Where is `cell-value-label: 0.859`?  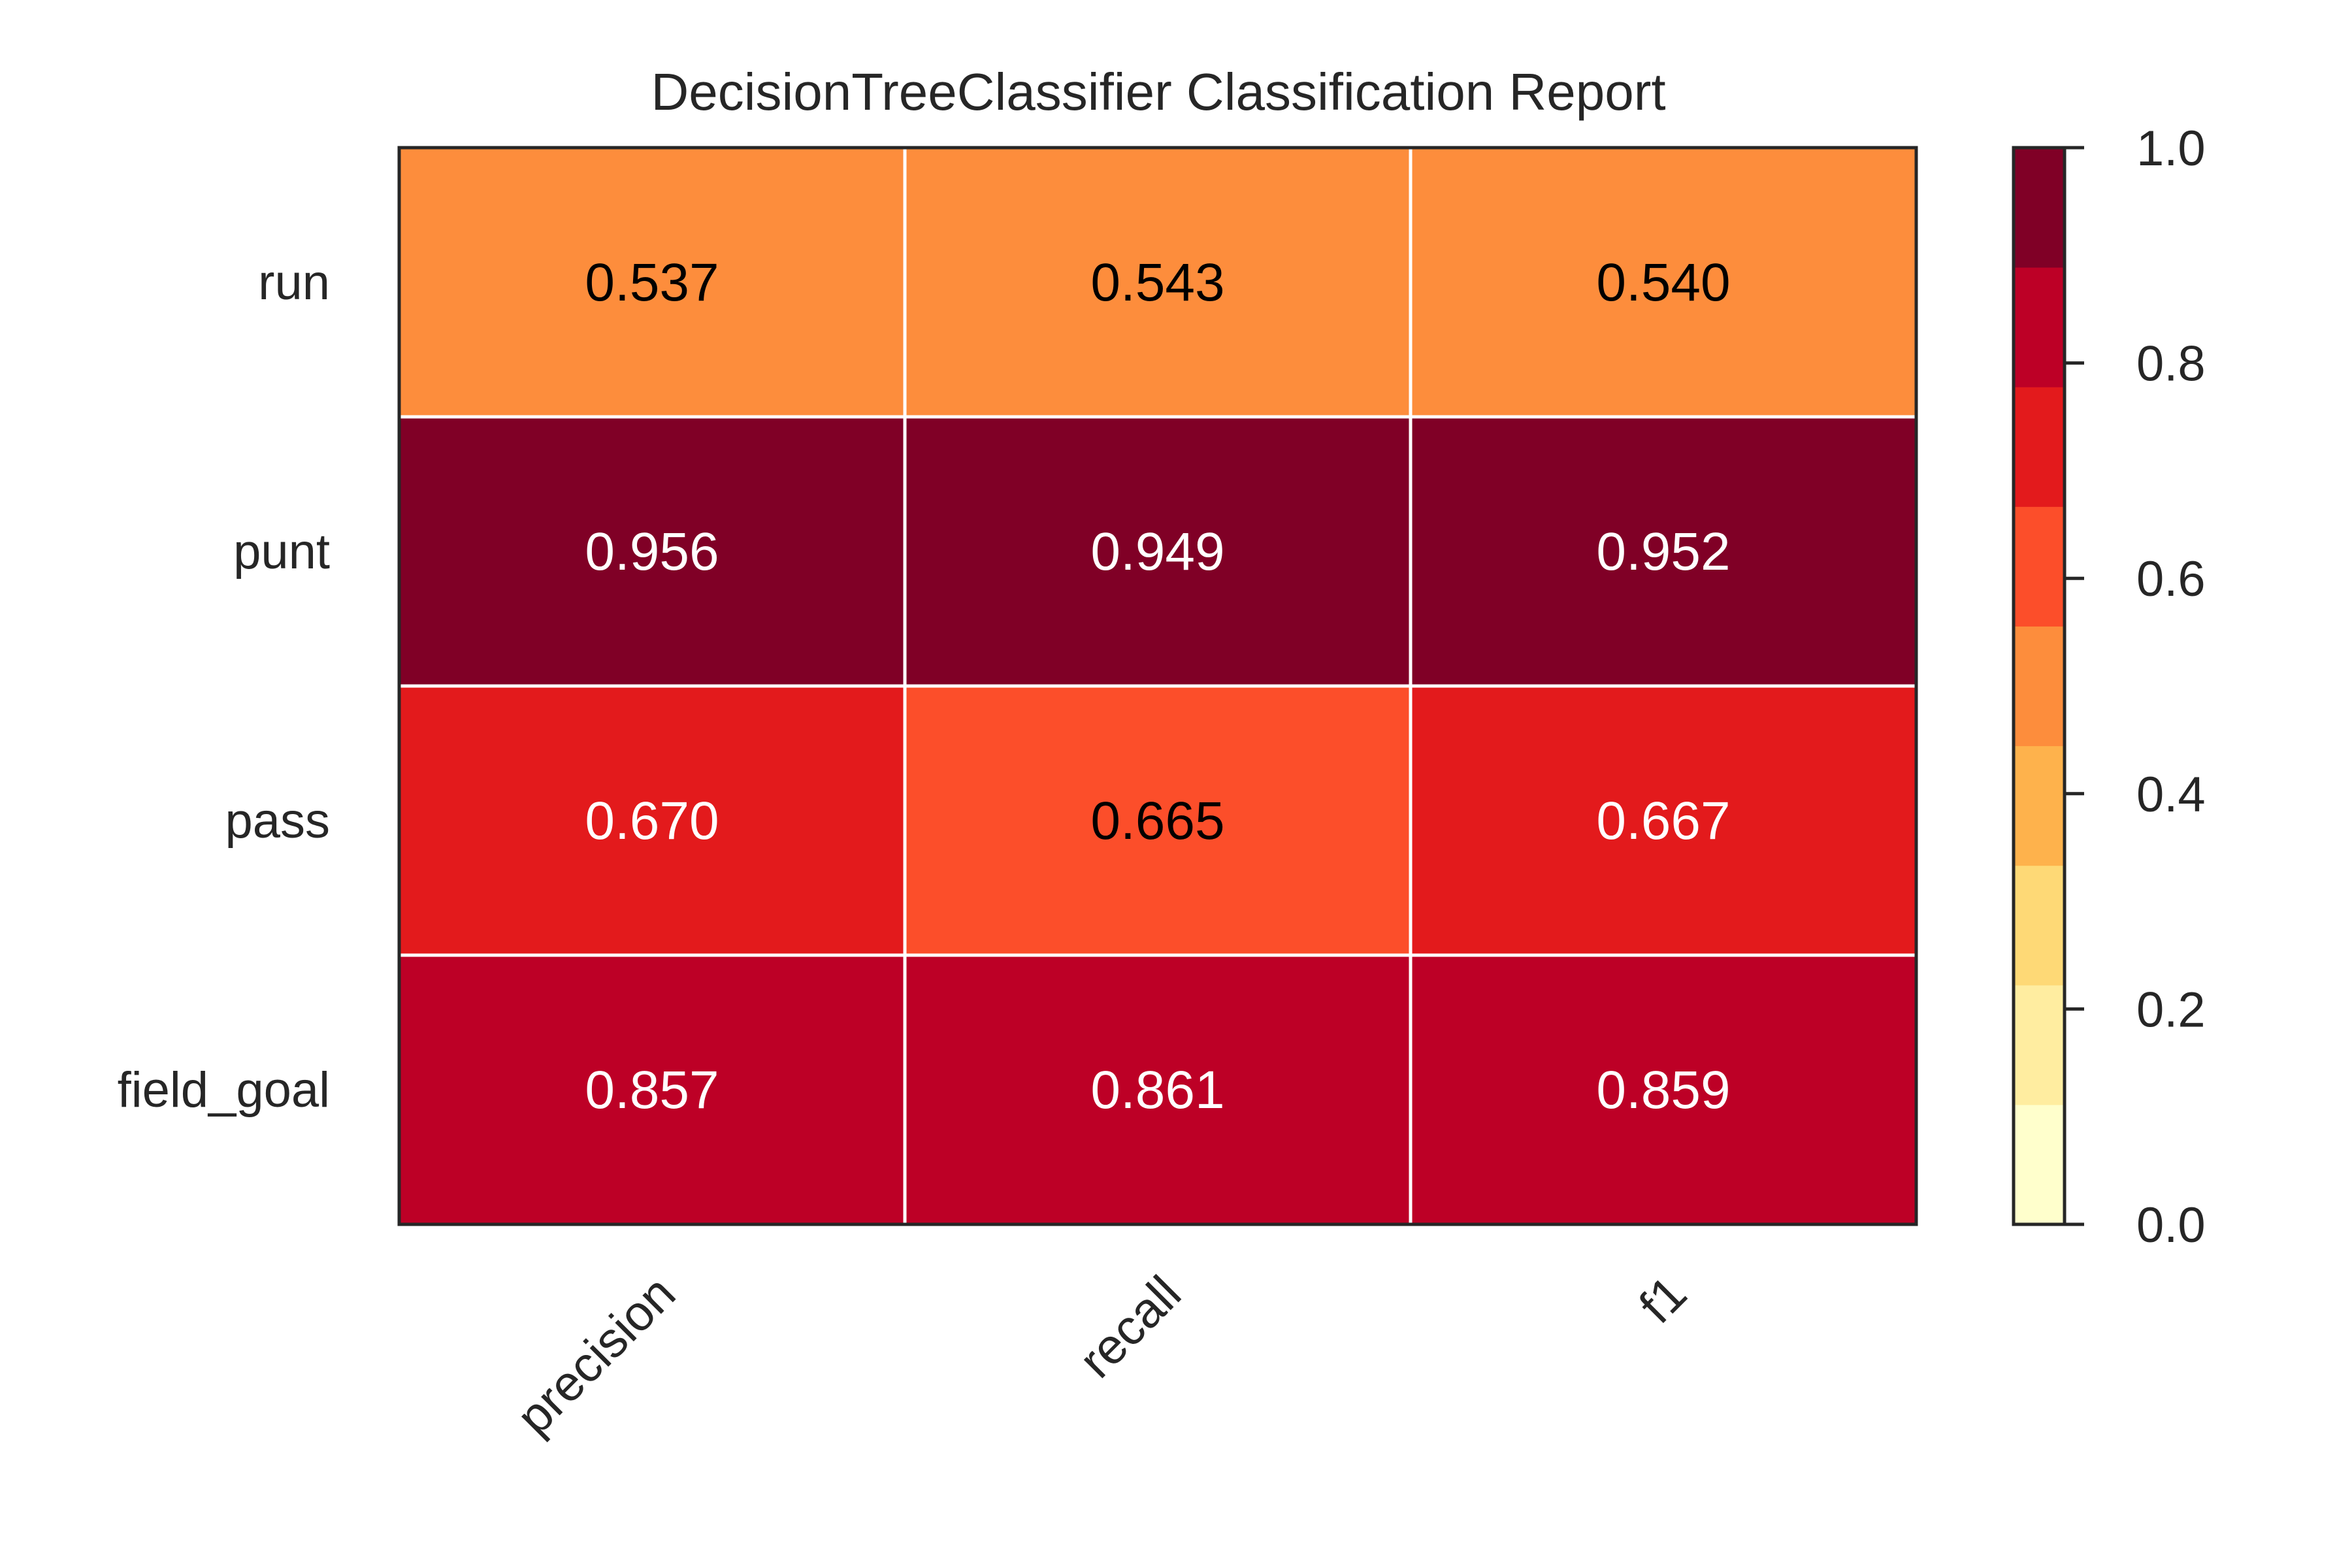 cell-value-label: 0.859 is located at coordinates (1663, 1090).